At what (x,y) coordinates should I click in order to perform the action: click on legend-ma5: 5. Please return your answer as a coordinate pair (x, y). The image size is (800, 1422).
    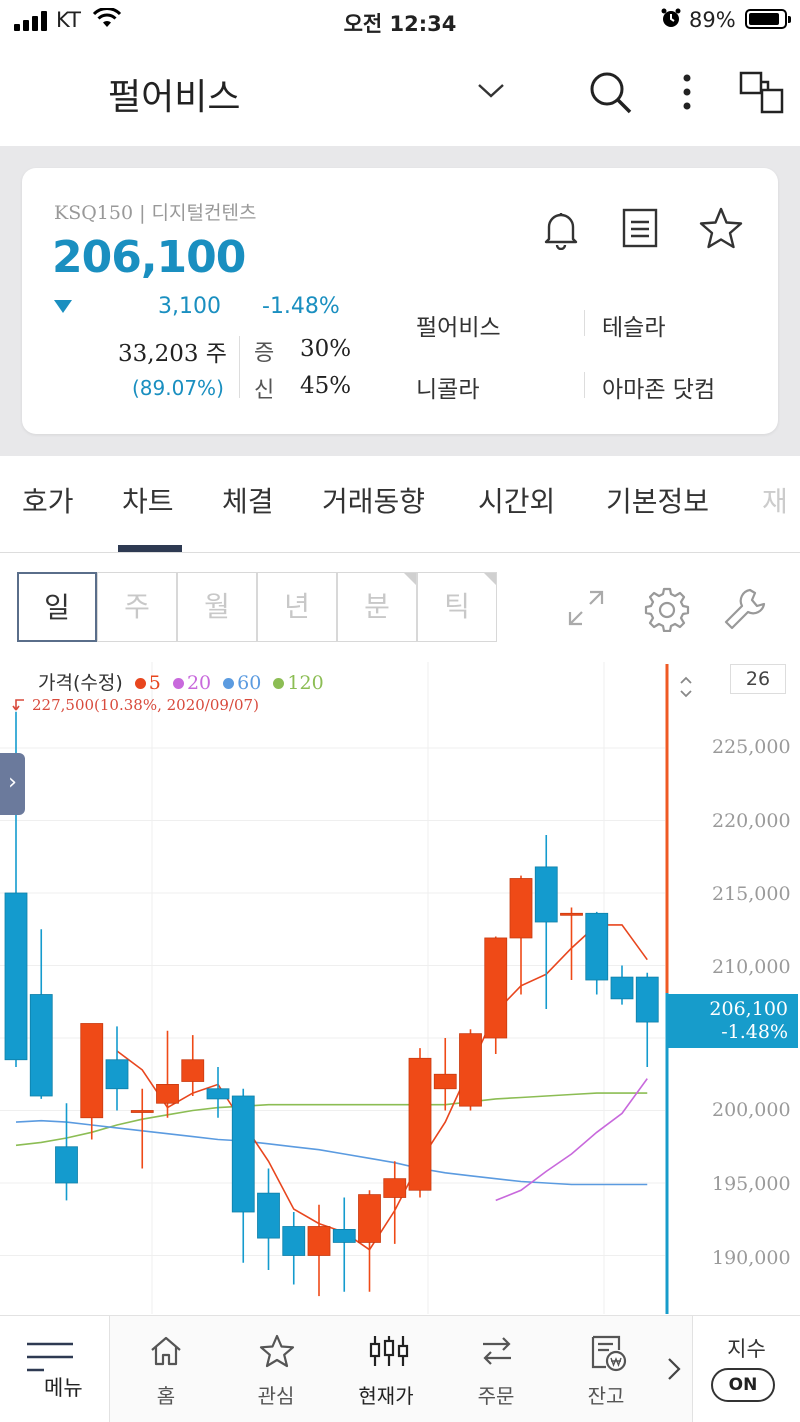
    Looking at the image, I should click on (154, 683).